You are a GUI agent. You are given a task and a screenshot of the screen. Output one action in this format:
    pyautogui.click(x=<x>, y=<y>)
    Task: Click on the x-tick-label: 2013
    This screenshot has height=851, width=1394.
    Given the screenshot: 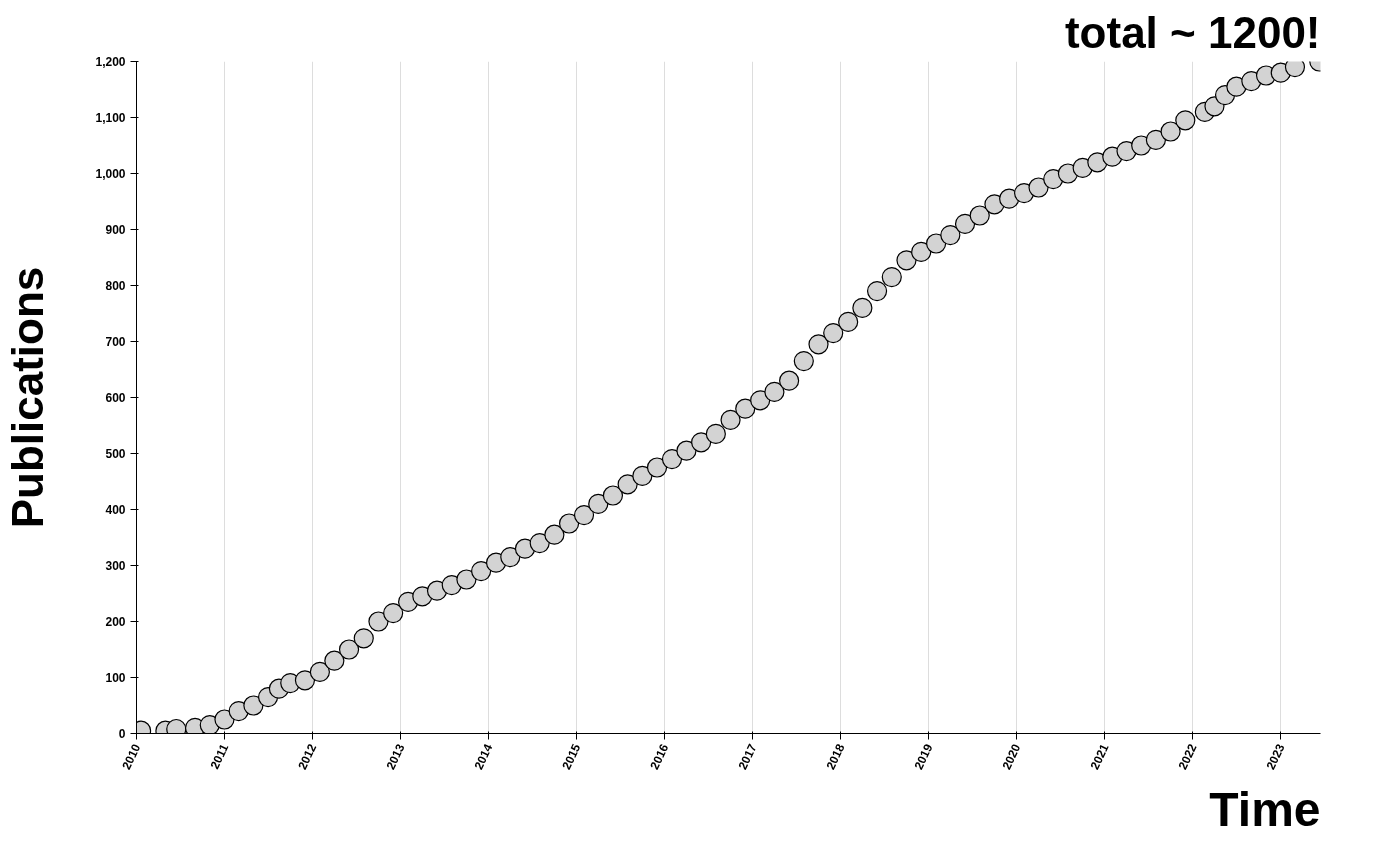 What is the action you would take?
    pyautogui.click(x=395, y=756)
    